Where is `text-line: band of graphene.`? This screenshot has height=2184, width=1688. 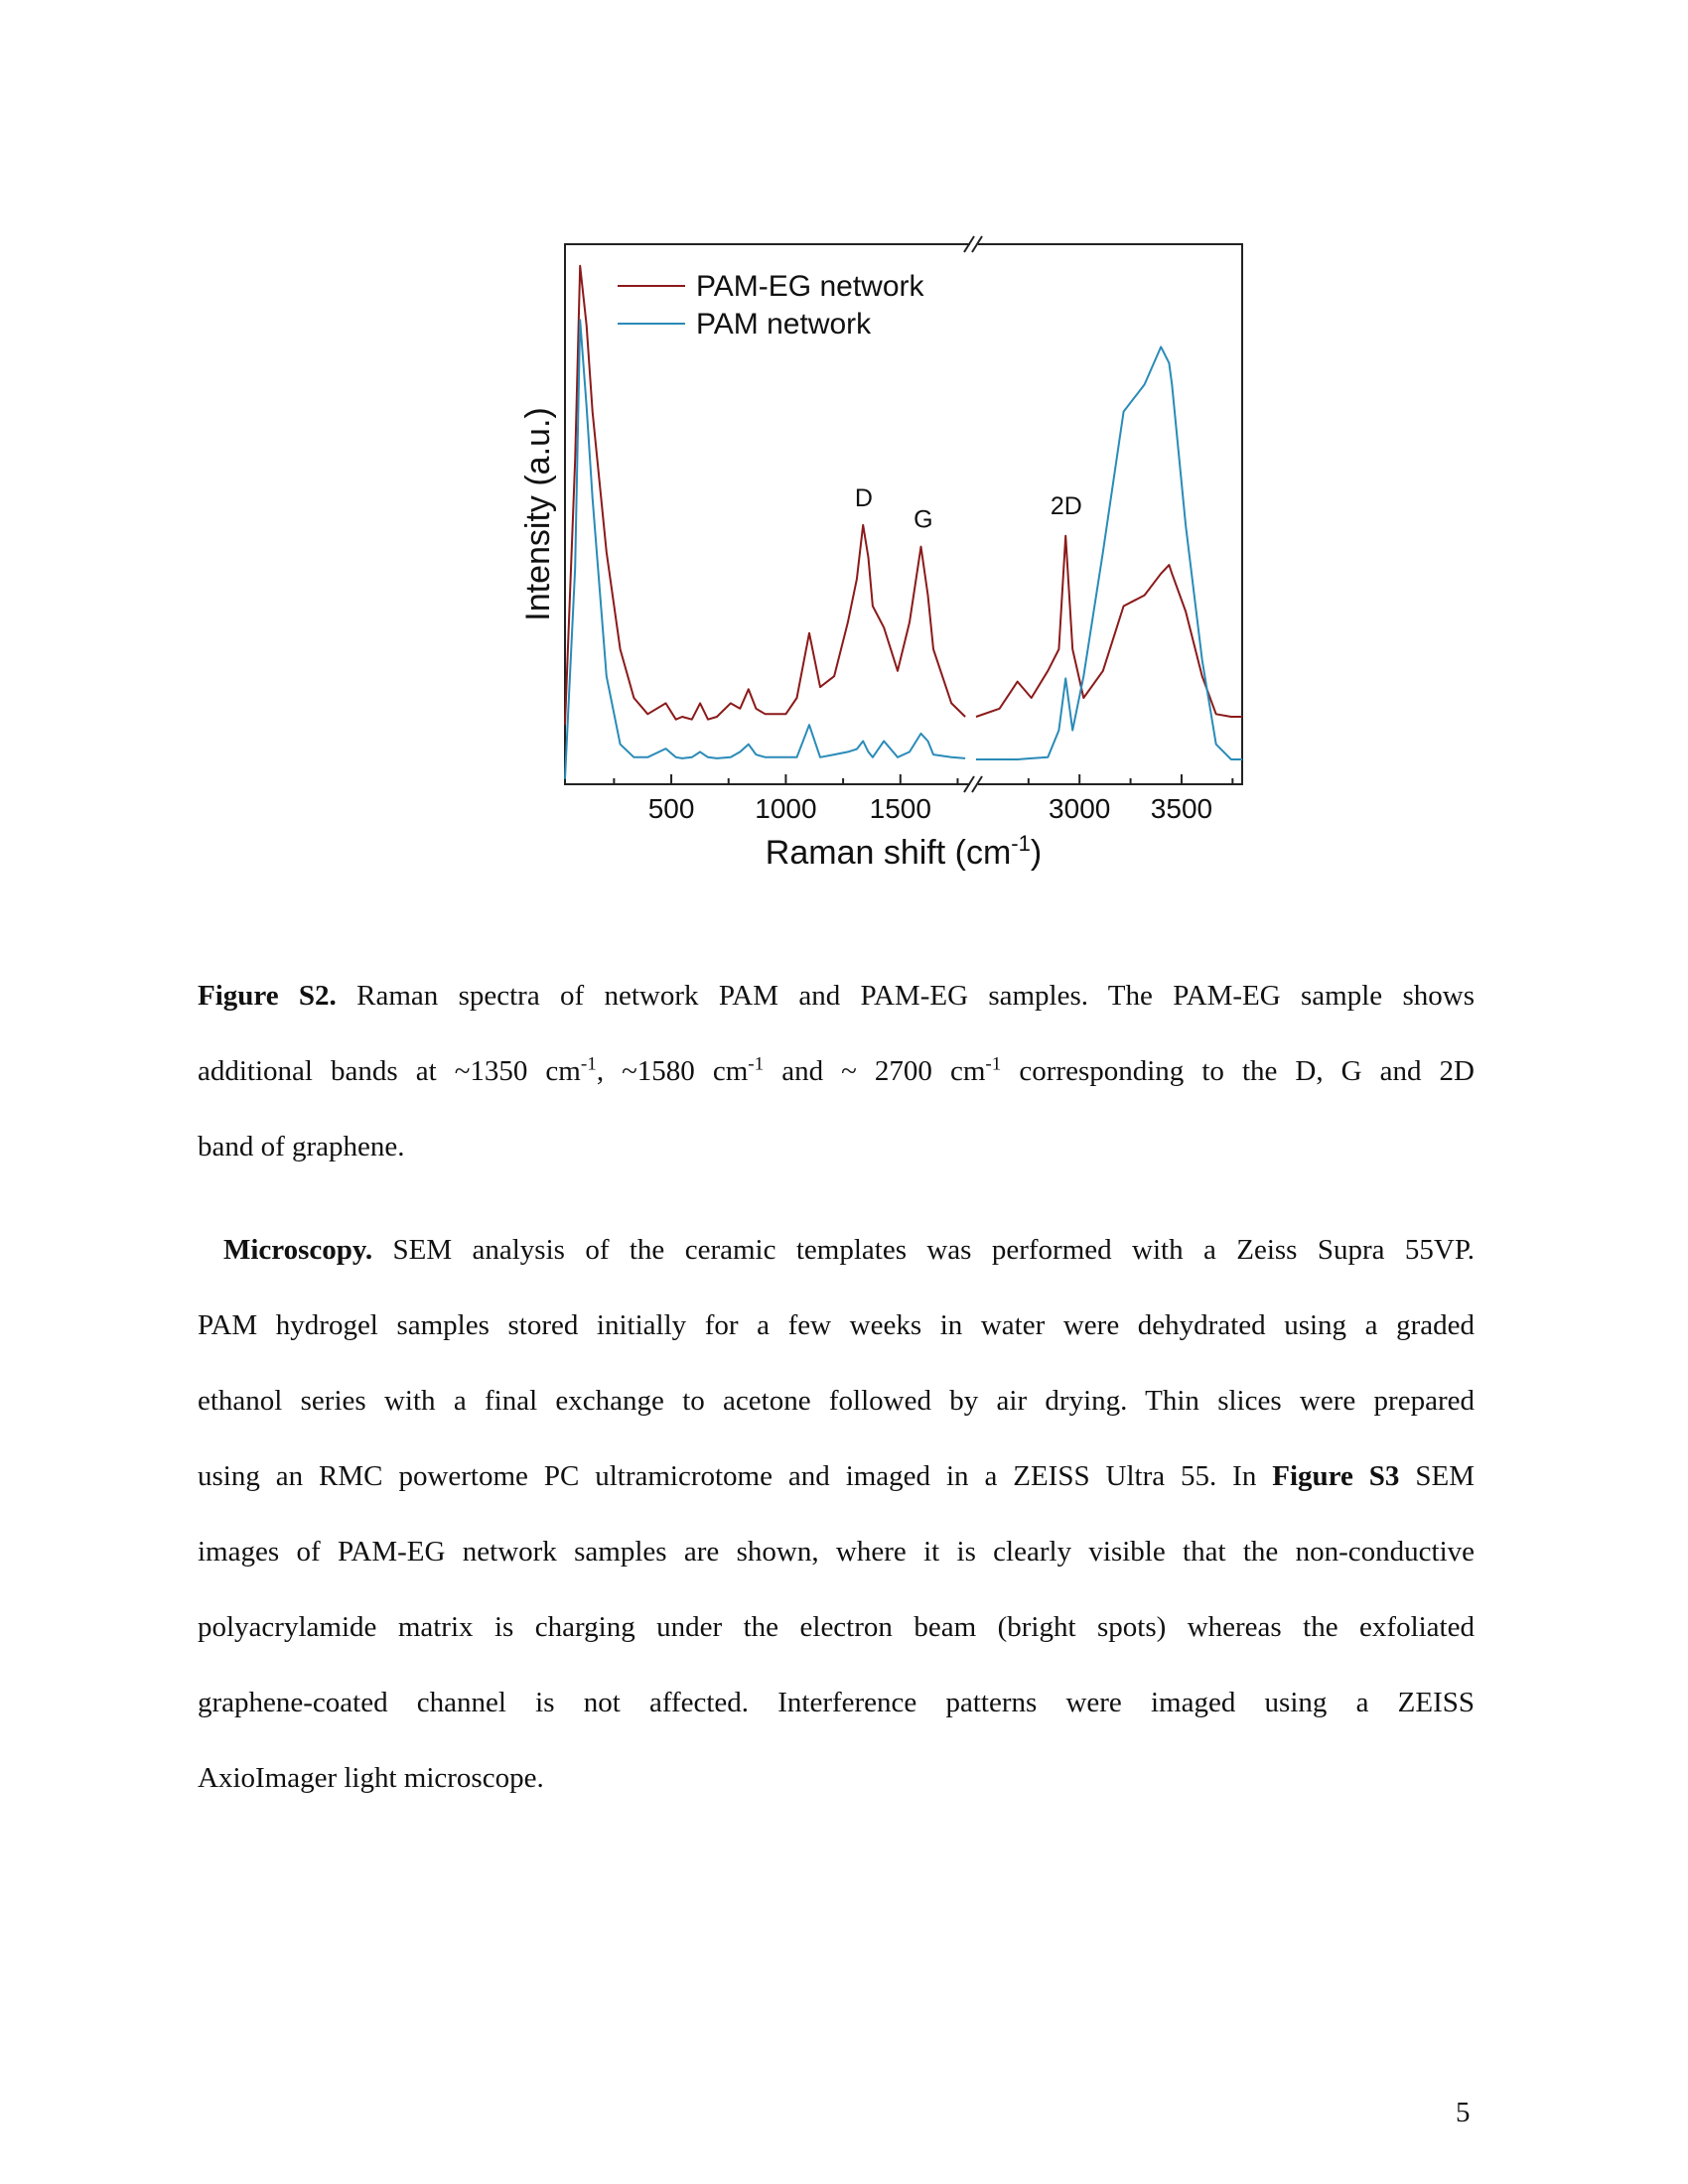
text-line: band of graphene. is located at coordinates (836, 1146).